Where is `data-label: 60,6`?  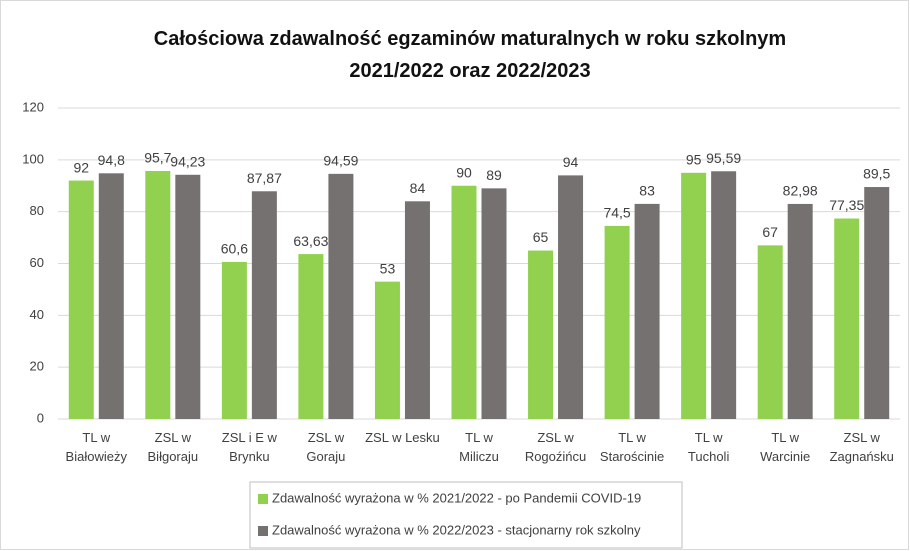 data-label: 60,6 is located at coordinates (234, 249).